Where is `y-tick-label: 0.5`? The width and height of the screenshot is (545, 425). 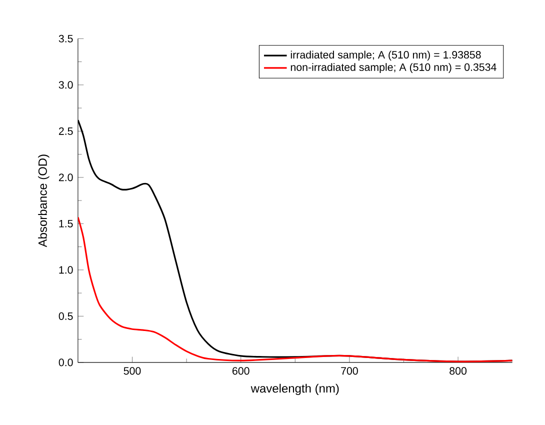
y-tick-label: 0.5 is located at coordinates (65, 316).